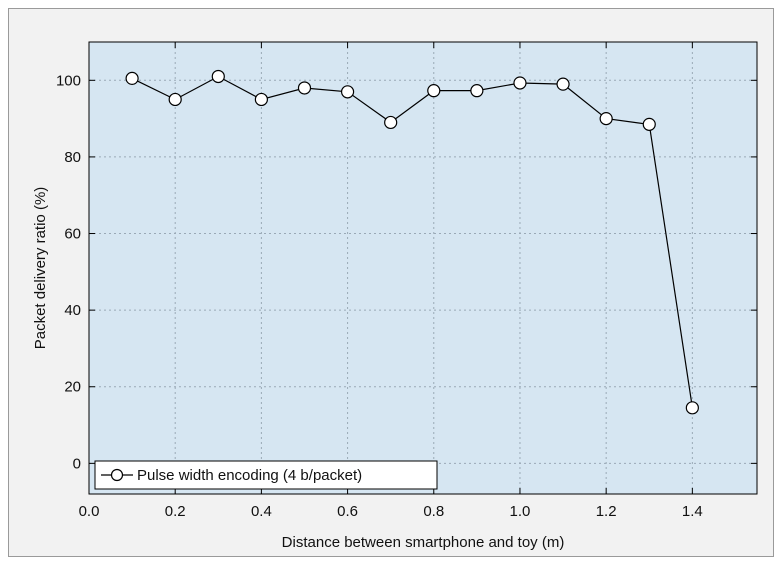  I want to click on legend-box, so click(266, 475).